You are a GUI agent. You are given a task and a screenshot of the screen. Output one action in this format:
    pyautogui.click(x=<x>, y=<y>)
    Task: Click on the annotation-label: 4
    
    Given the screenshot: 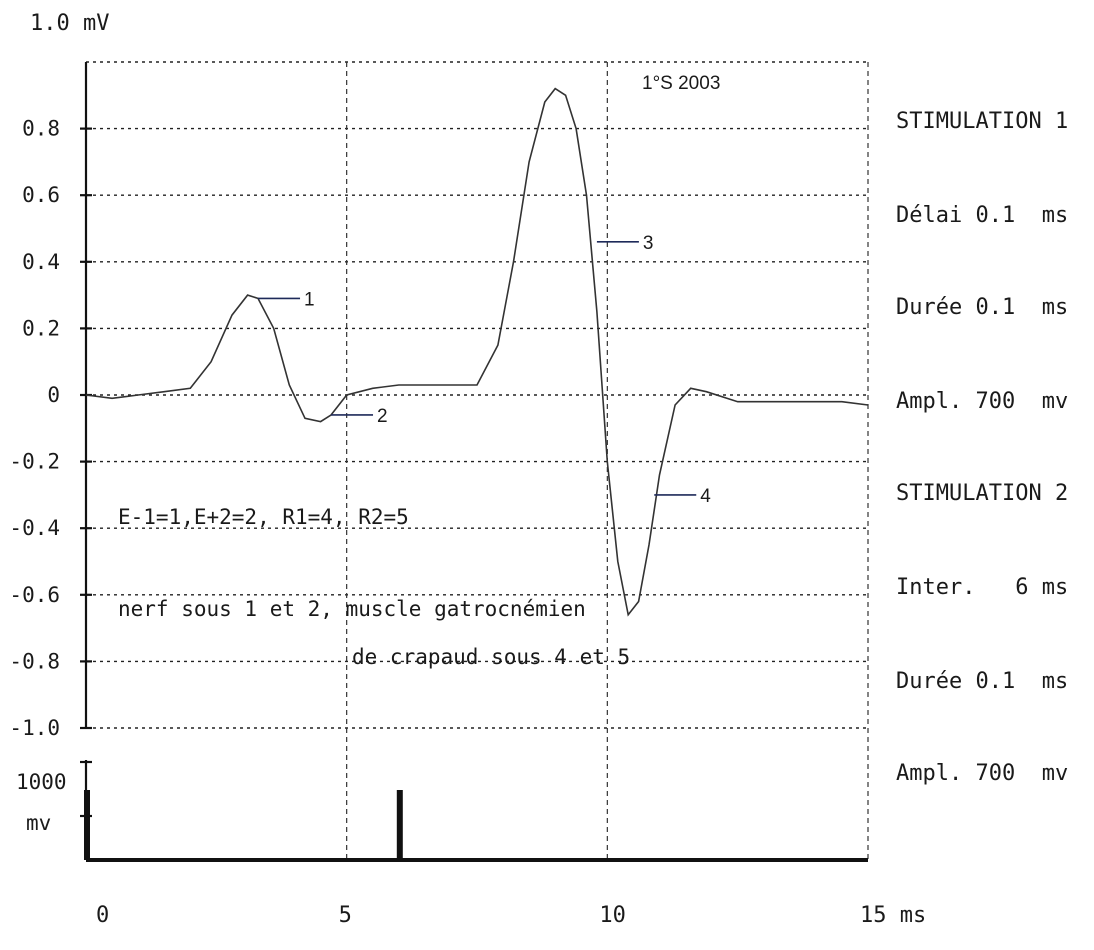 What is the action you would take?
    pyautogui.click(x=705, y=496)
    